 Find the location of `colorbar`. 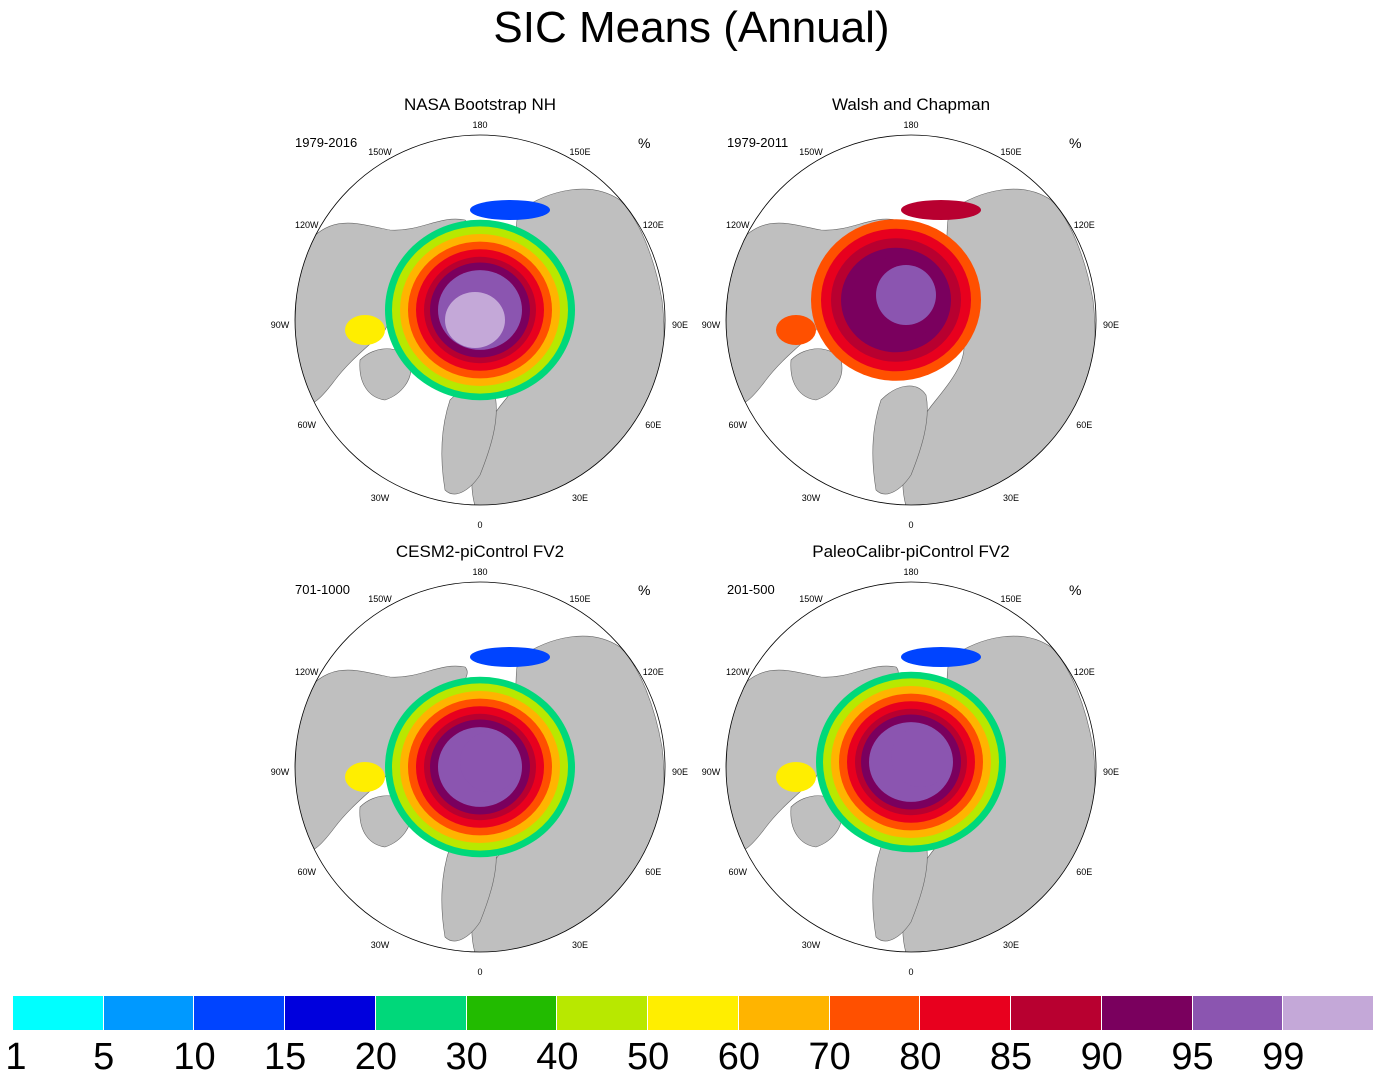

colorbar is located at coordinates (694, 1013).